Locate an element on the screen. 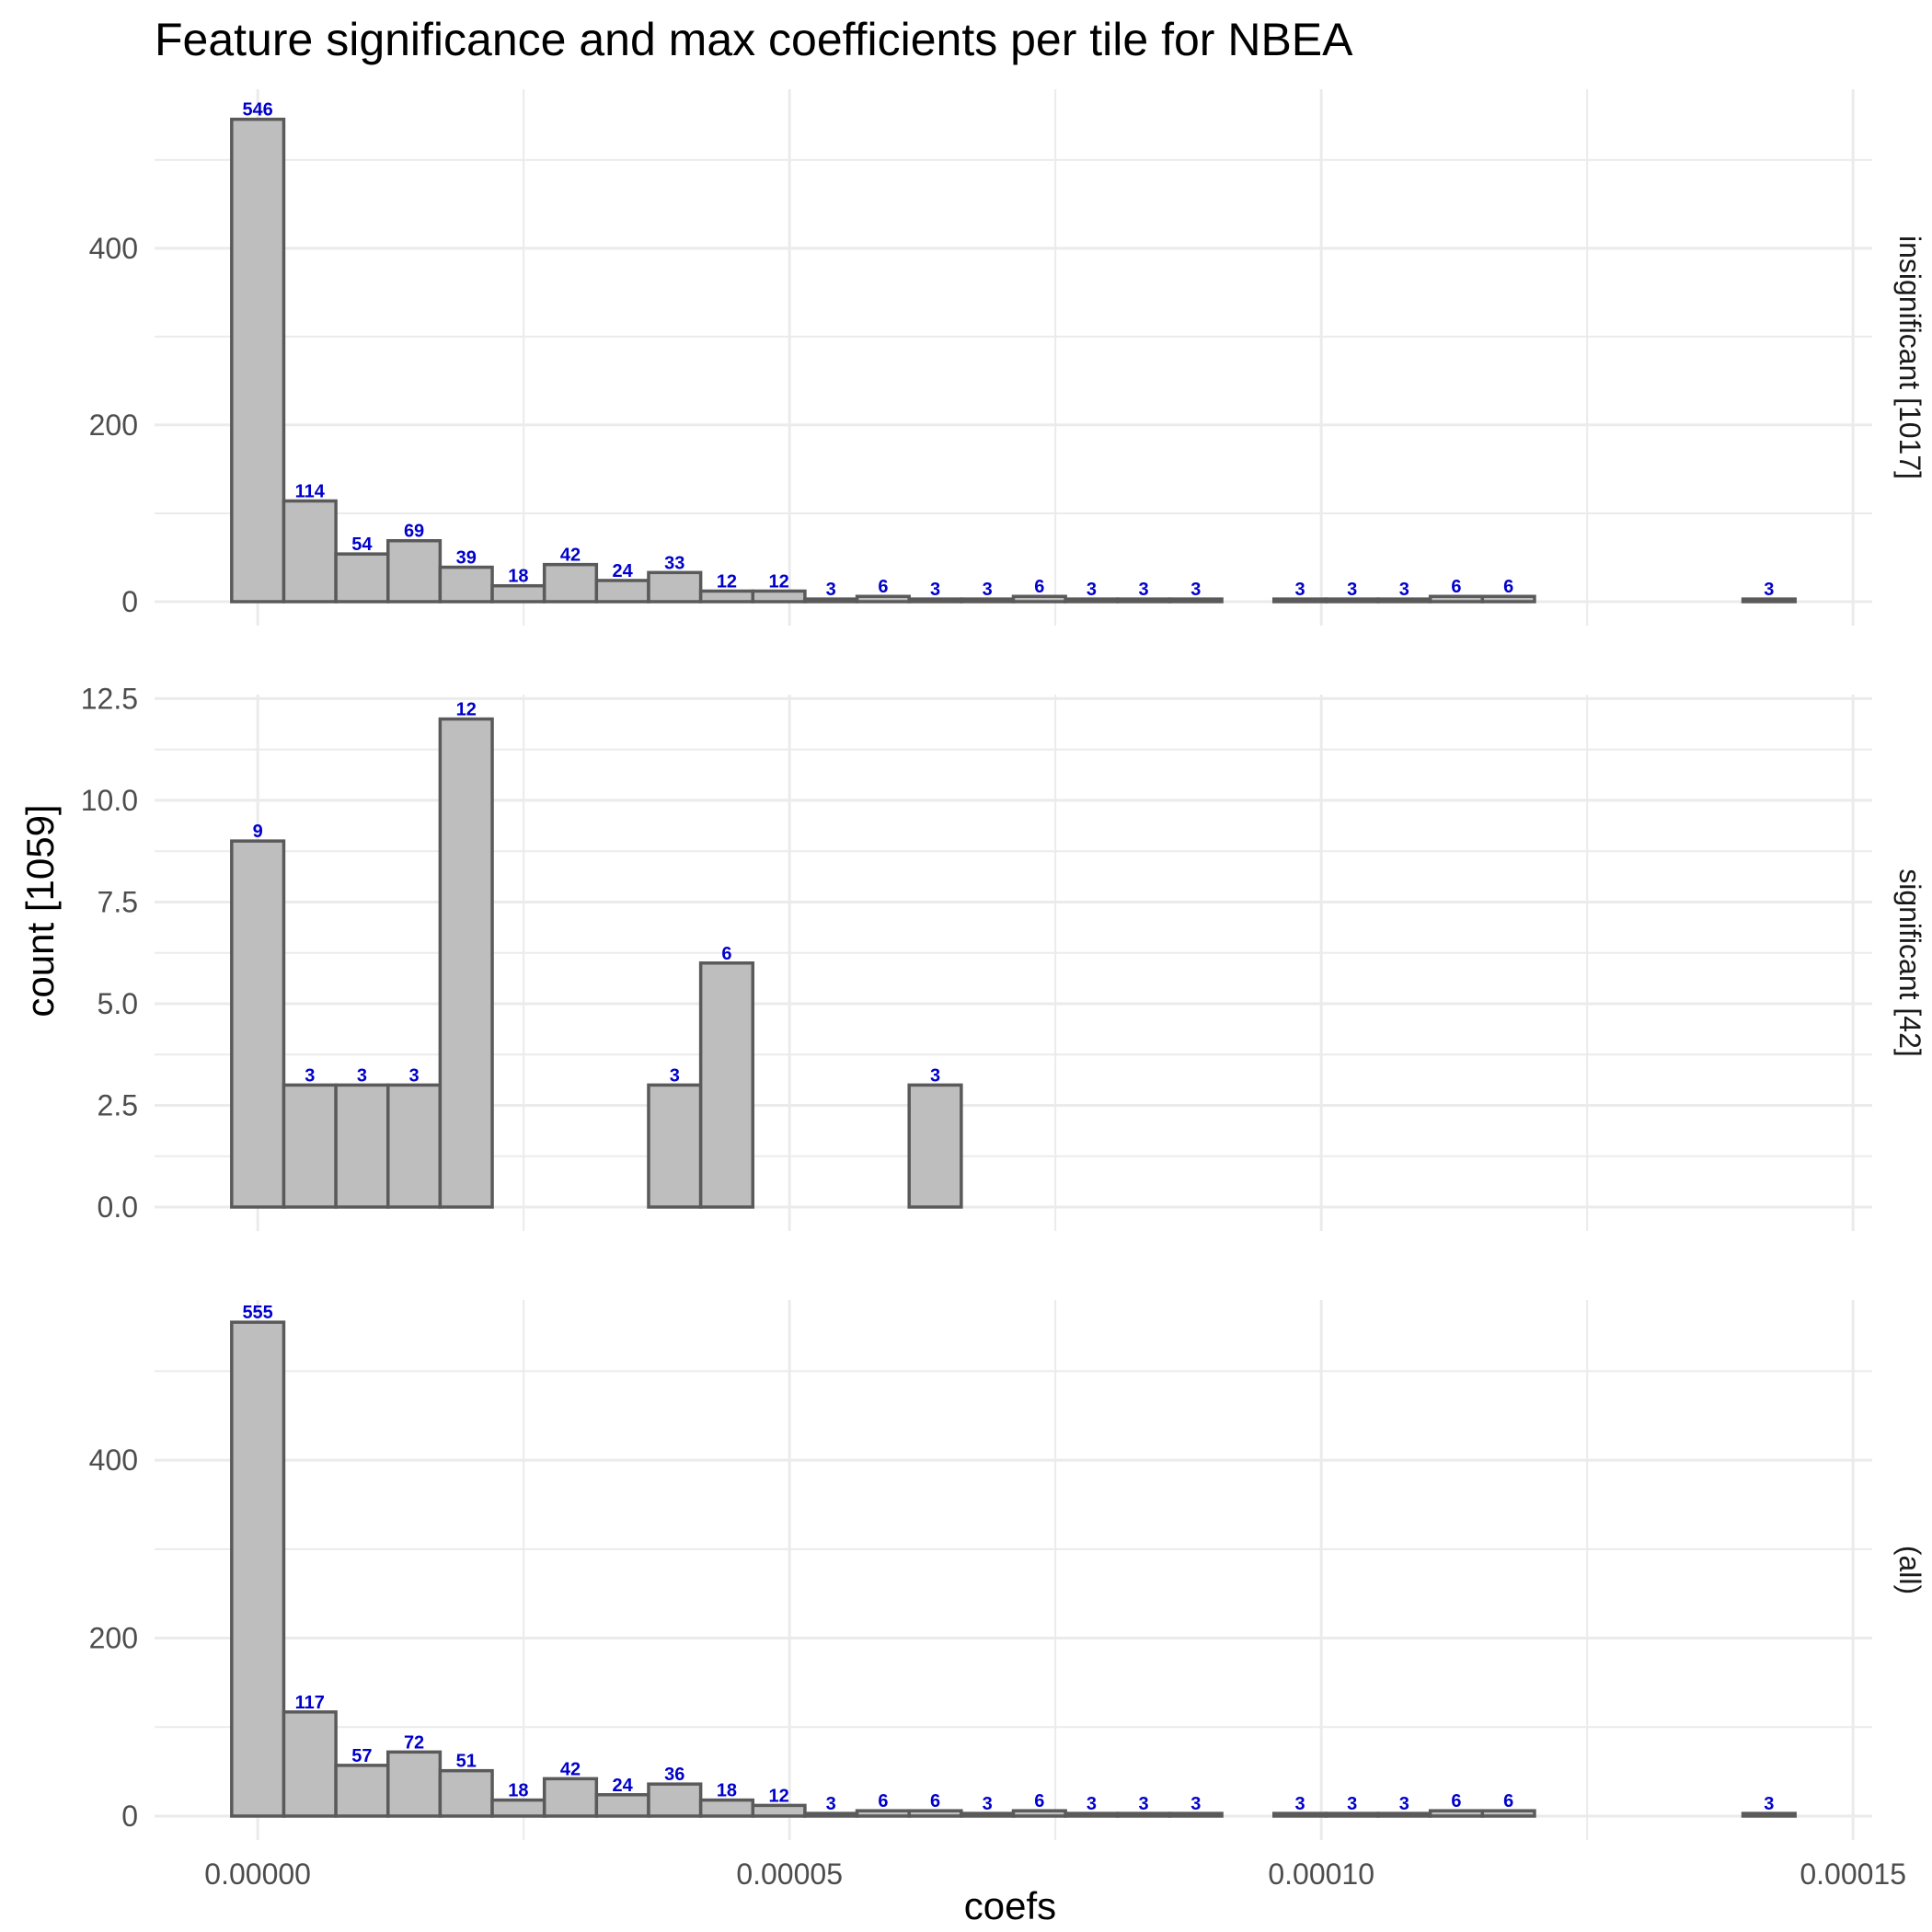  facet-strip-label: insignificant [1017] is located at coordinates (1909, 357).